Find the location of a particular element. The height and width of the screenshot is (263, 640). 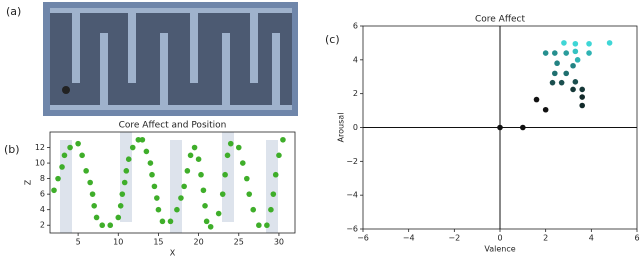

panel-label: (a) is located at coordinates (13, 11).